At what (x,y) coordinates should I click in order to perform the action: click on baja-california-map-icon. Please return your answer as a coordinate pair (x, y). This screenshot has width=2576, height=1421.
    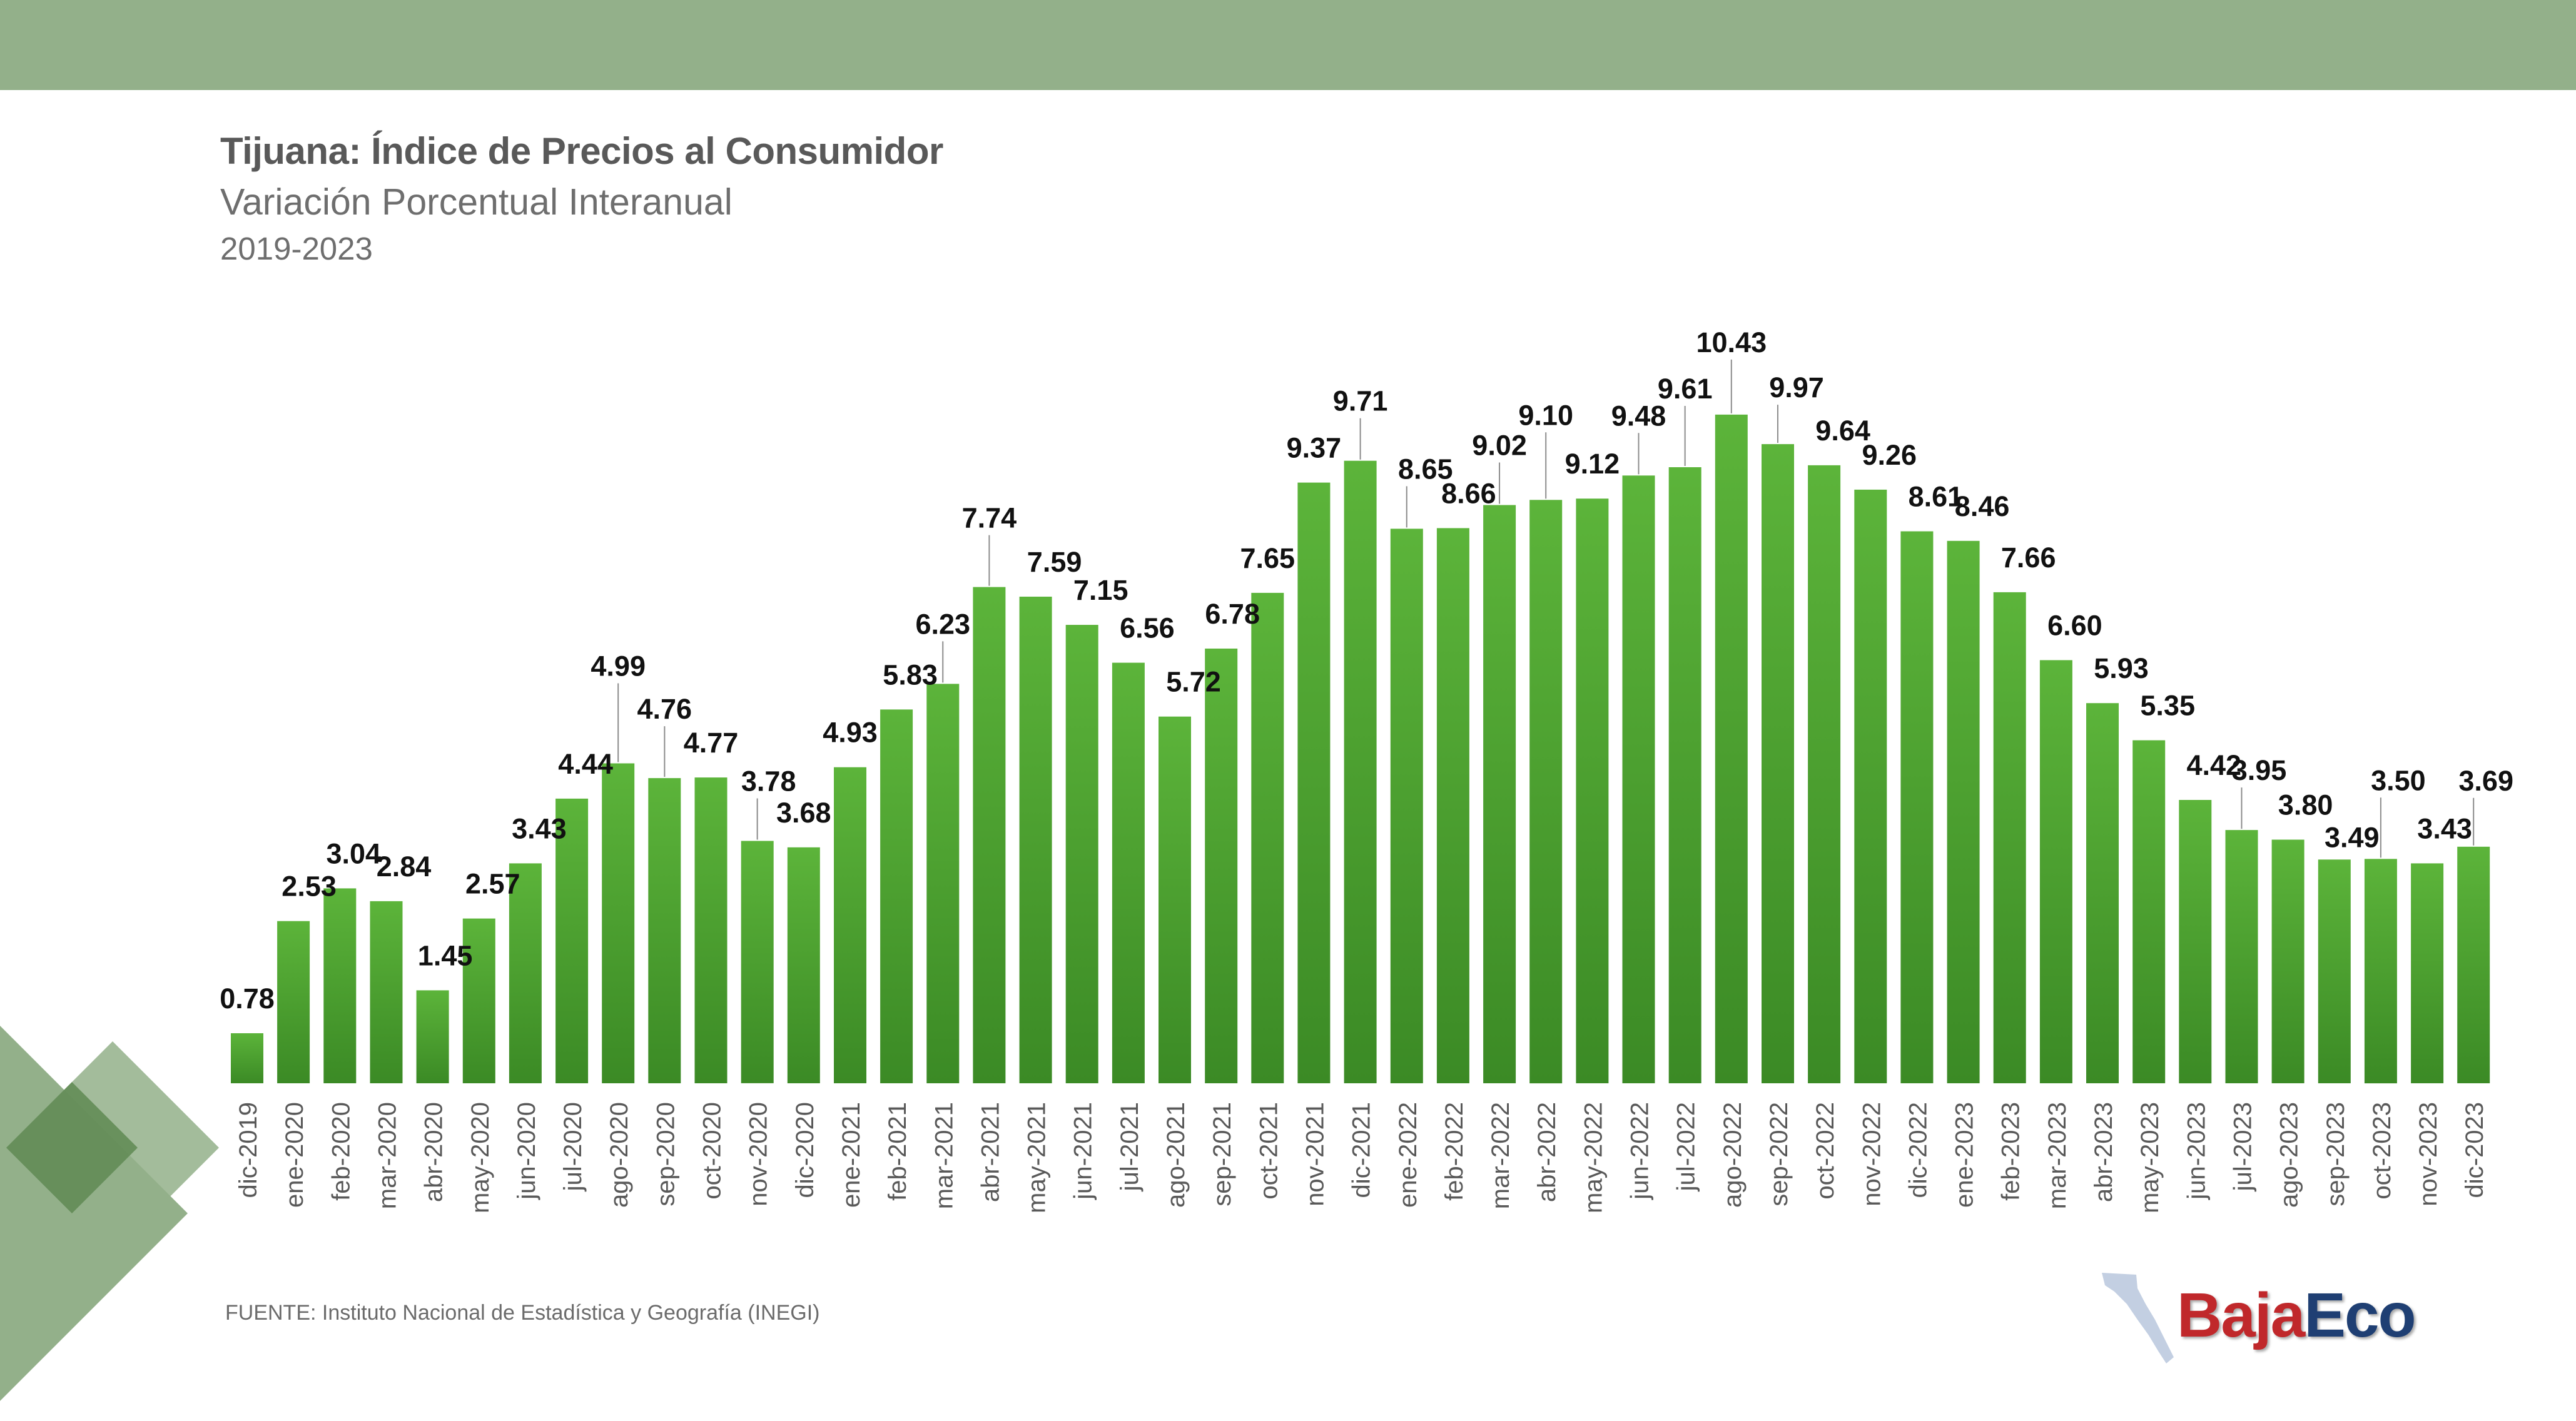
    Looking at the image, I should click on (2138, 1318).